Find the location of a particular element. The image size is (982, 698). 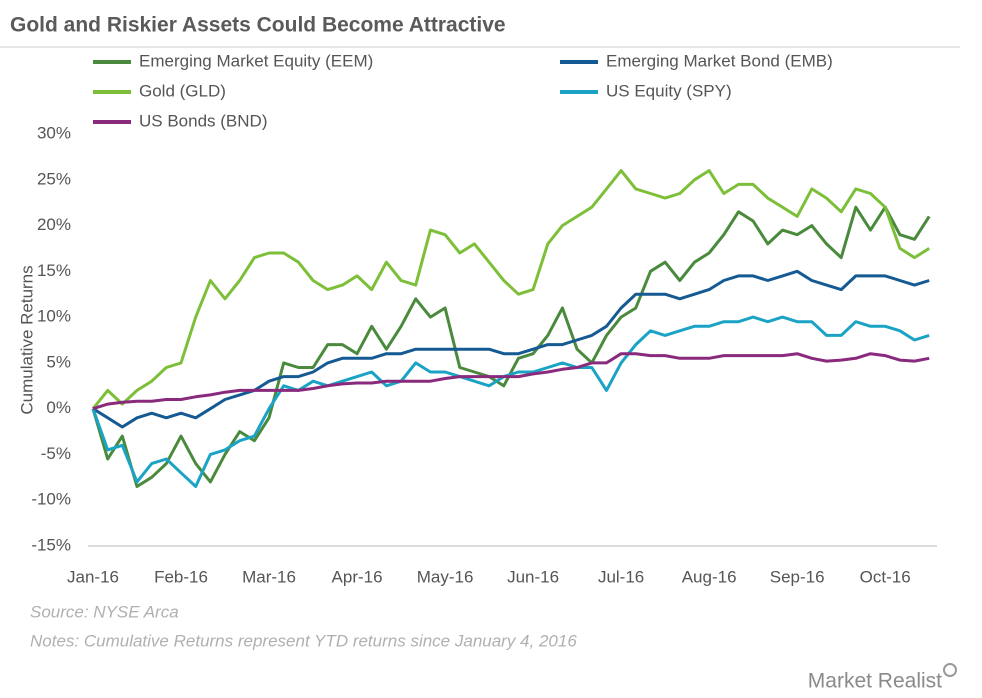

x-tick-label: Mar-16 is located at coordinates (269, 576).